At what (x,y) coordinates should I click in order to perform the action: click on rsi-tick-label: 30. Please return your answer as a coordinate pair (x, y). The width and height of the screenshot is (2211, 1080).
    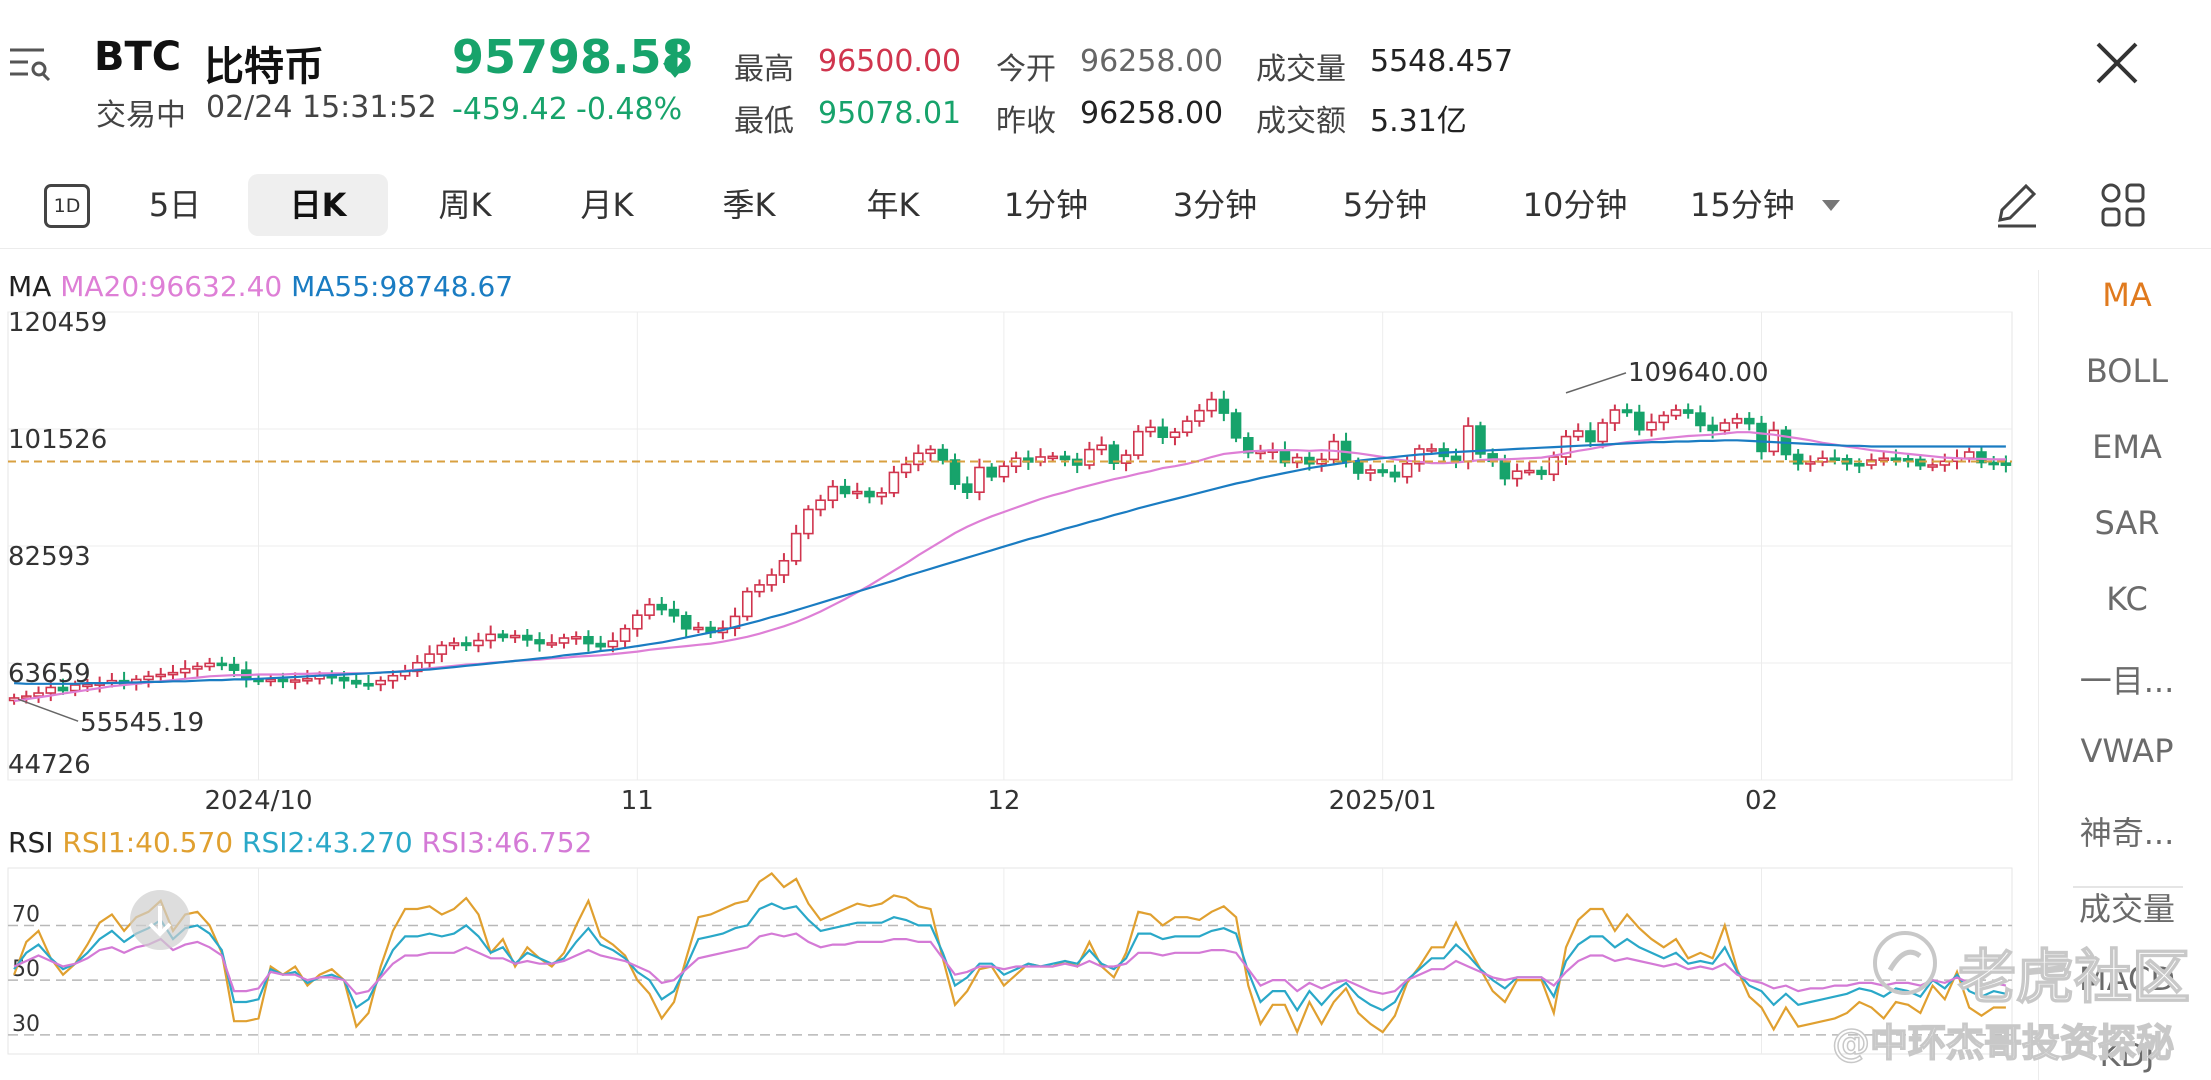
    Looking at the image, I should click on (26, 1024).